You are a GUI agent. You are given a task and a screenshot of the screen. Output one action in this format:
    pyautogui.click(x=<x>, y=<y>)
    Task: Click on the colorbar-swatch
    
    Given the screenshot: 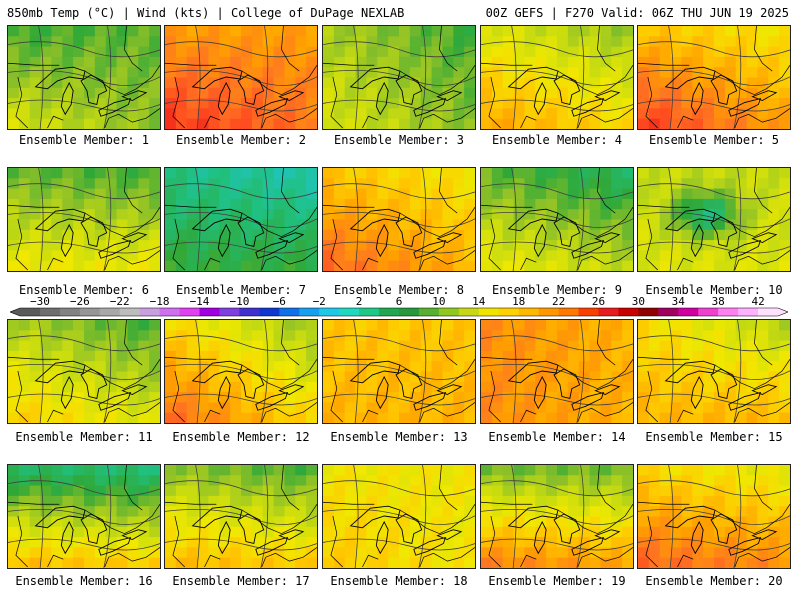 What is the action you would take?
    pyautogui.click(x=349, y=312)
    